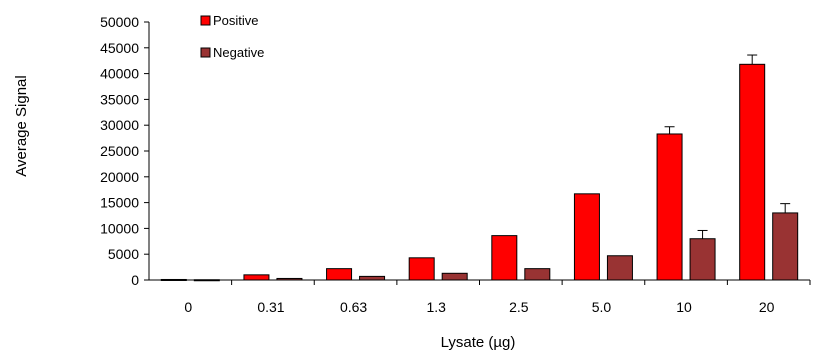 The image size is (816, 352). What do you see at coordinates (454, 276) in the screenshot?
I see `bar-negative-1.3` at bounding box center [454, 276].